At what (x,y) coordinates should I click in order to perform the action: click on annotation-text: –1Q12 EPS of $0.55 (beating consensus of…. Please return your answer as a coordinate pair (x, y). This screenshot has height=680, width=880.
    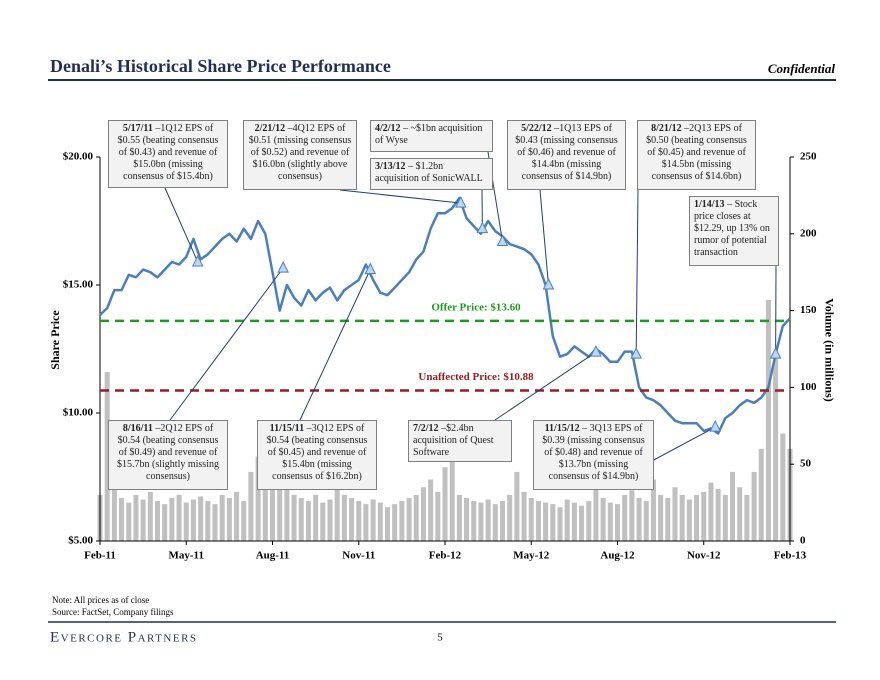
    Looking at the image, I should click on (168, 152).